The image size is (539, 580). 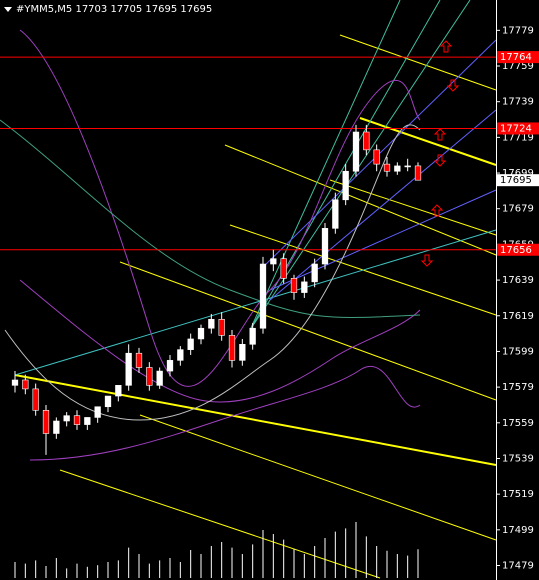 I want to click on y-tick-label: 17579, so click(x=518, y=387).